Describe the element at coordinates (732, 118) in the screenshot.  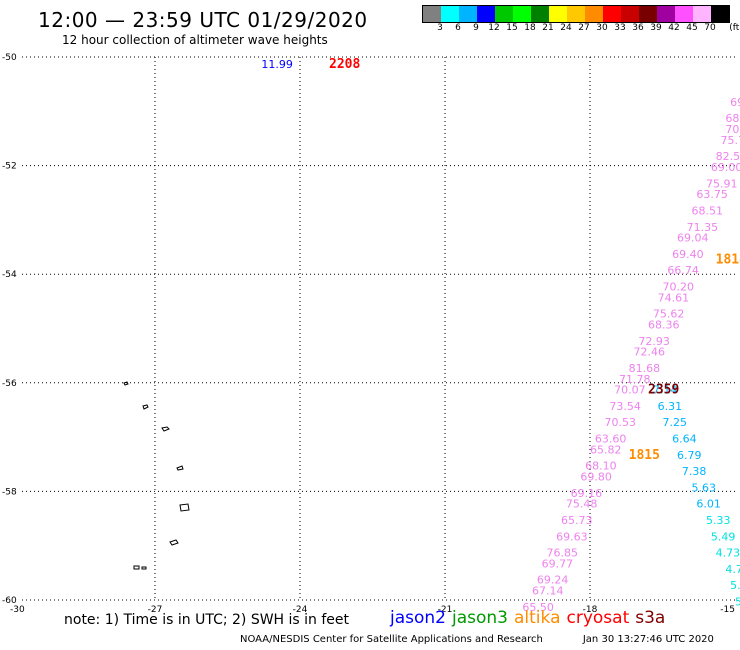
I see `wave-height-label: 68` at that location.